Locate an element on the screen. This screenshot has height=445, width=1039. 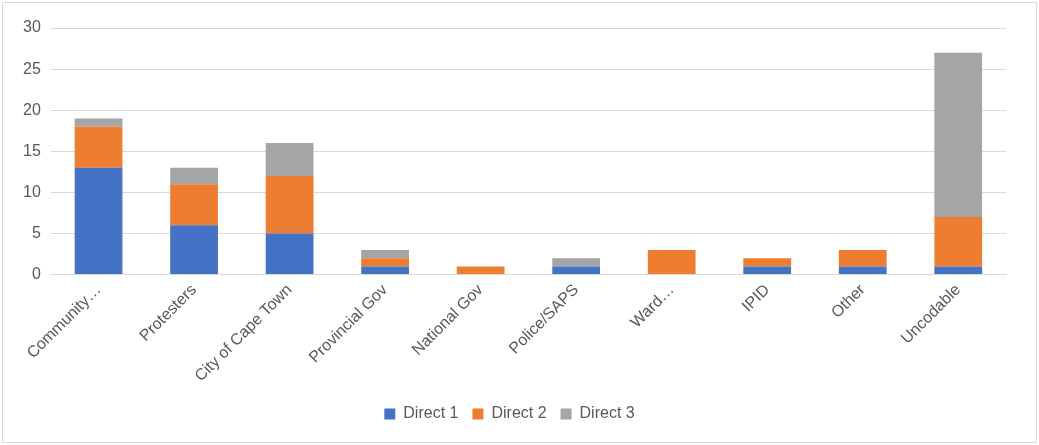
legend-label: Direct 1 is located at coordinates (431, 413).